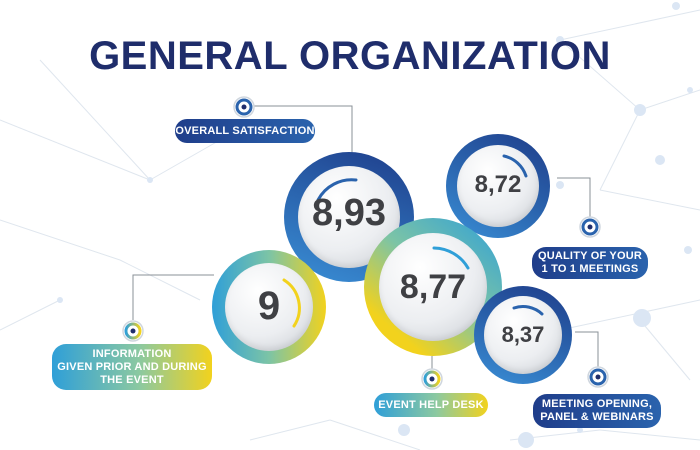 The width and height of the screenshot is (700, 450). I want to click on quality-label-line2: 1 TO 1 MEETINGS, so click(590, 269).